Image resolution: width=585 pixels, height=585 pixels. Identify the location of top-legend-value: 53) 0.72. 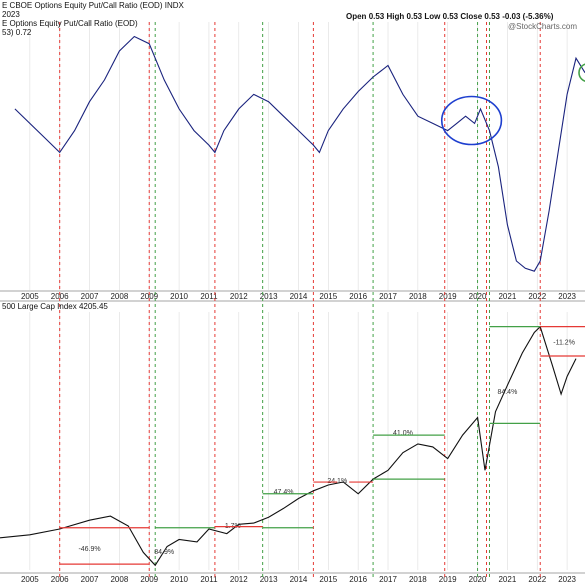
(17, 32).